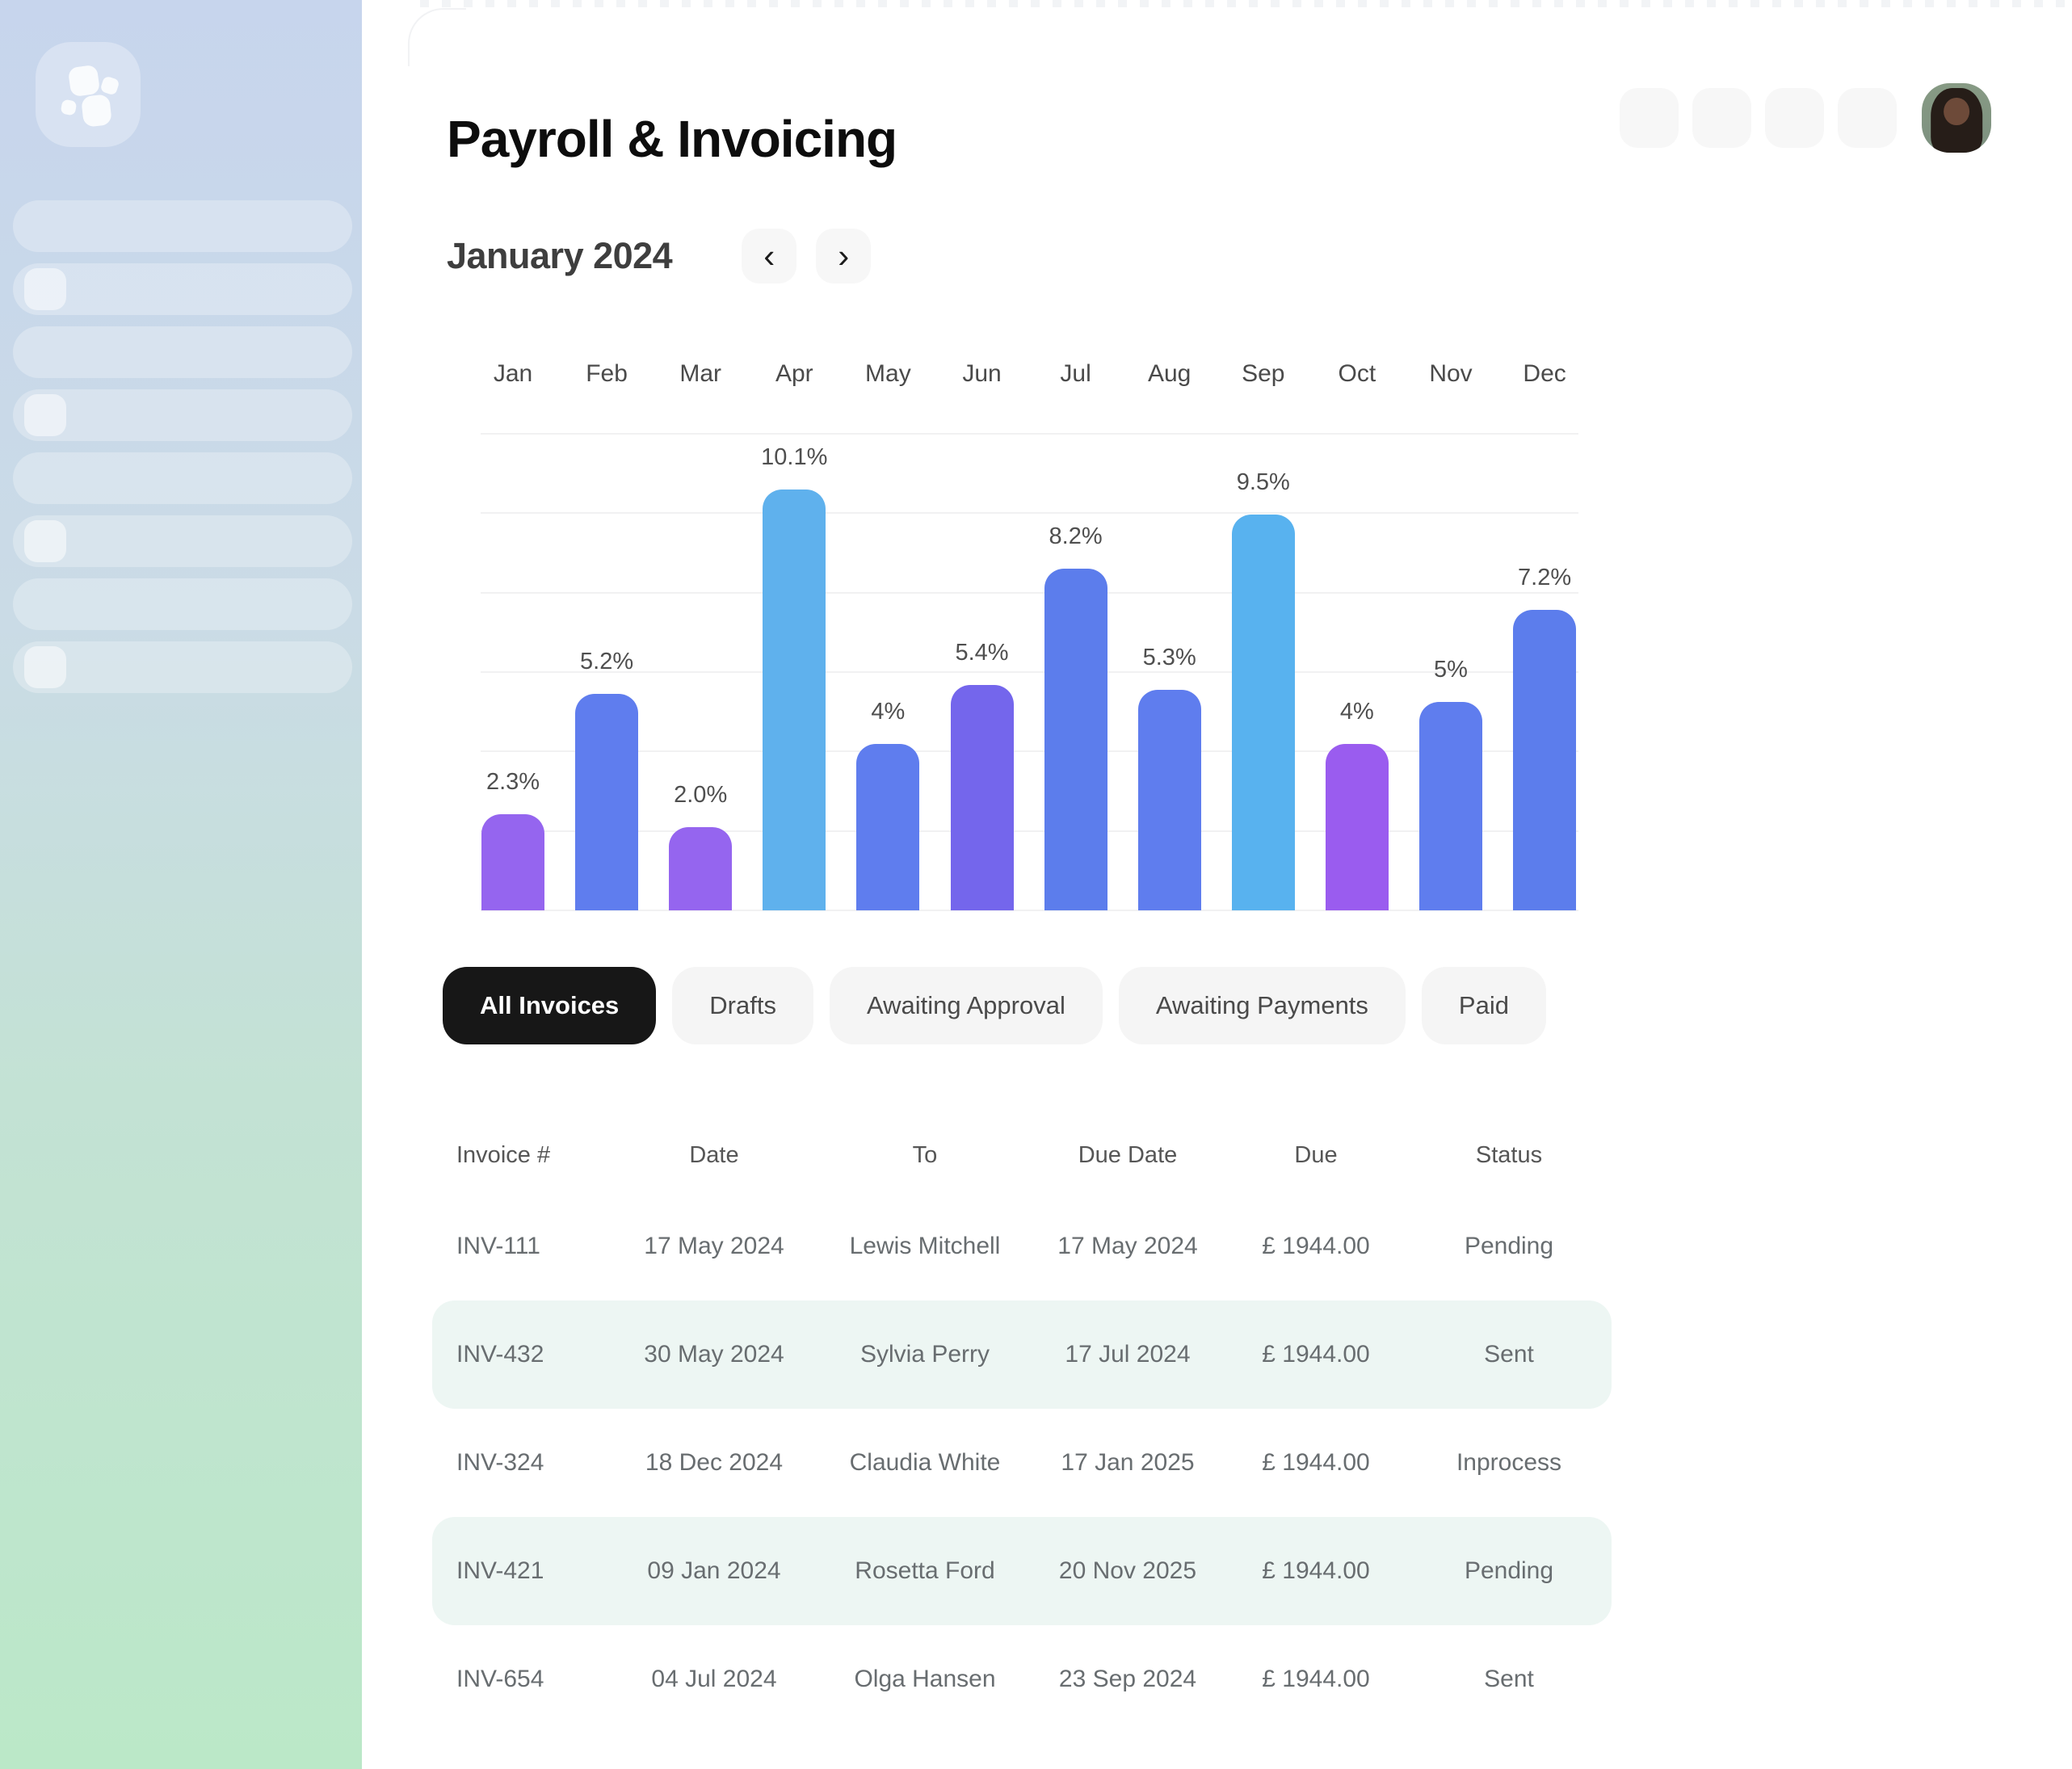 This screenshot has width=2072, height=1769. Describe the element at coordinates (607, 635) in the screenshot. I see `chart-column-feb: Feb 5.2%` at that location.